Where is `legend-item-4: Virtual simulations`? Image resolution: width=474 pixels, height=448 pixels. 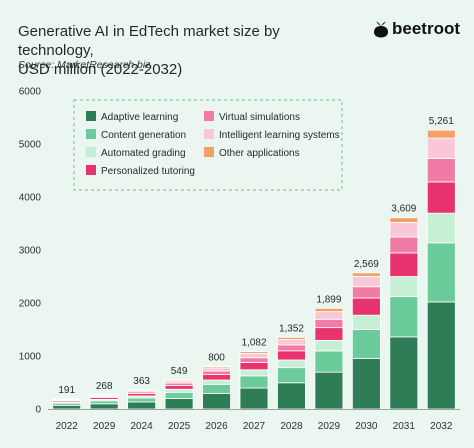 legend-item-4: Virtual simulations is located at coordinates (252, 117).